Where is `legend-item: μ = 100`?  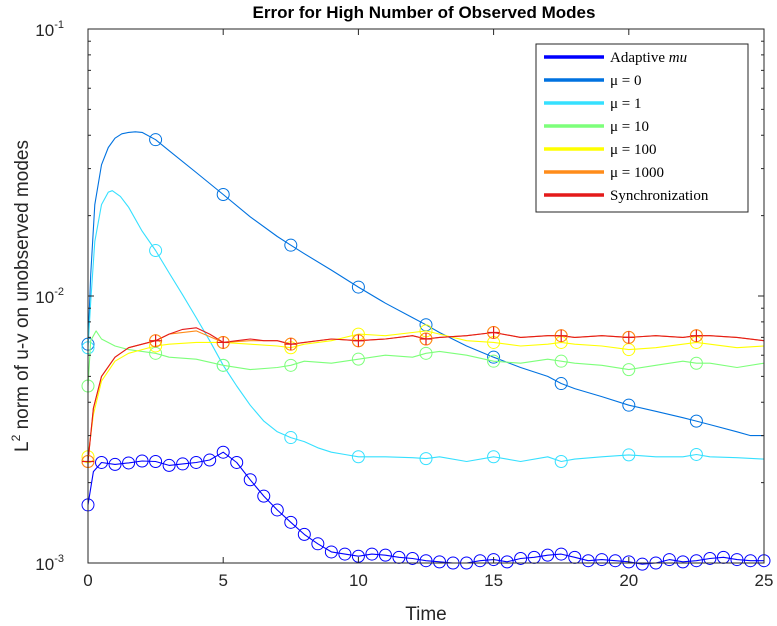 legend-item: μ = 100 is located at coordinates (600, 150).